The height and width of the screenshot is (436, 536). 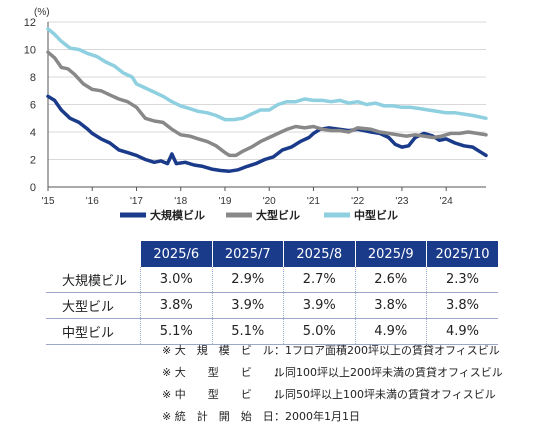 I want to click on legend-label: 大規模ビル, so click(x=177, y=215).